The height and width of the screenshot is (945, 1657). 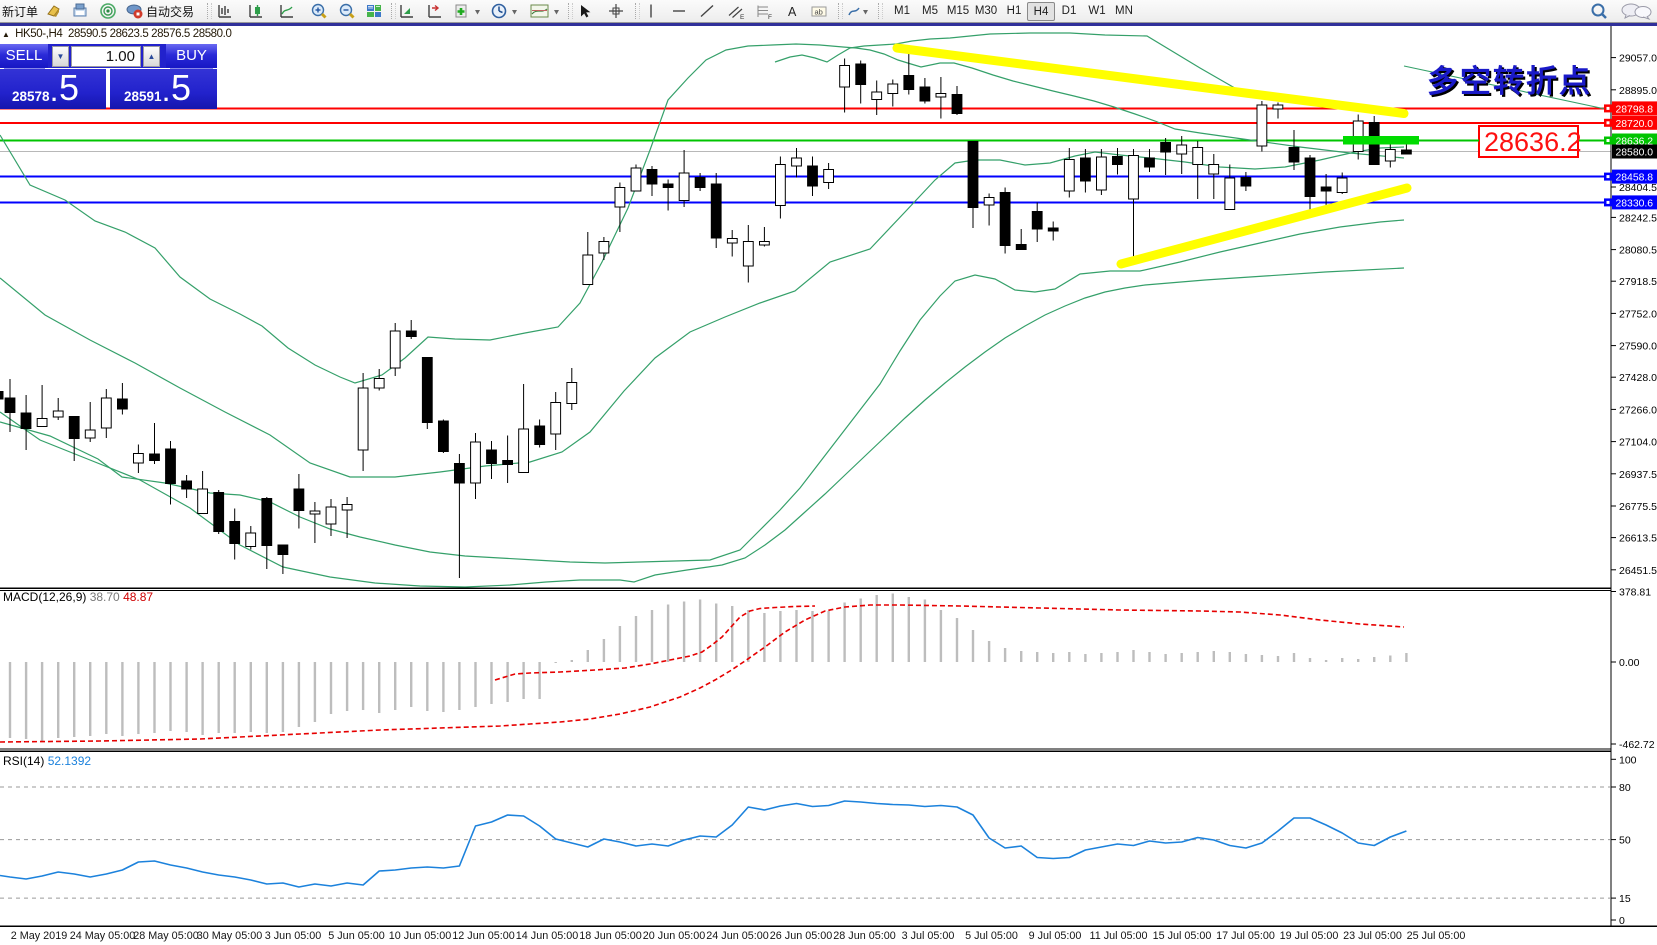 What do you see at coordinates (1372, 936) in the screenshot?
I see `svg-text: 23 Jul 05:00` at bounding box center [1372, 936].